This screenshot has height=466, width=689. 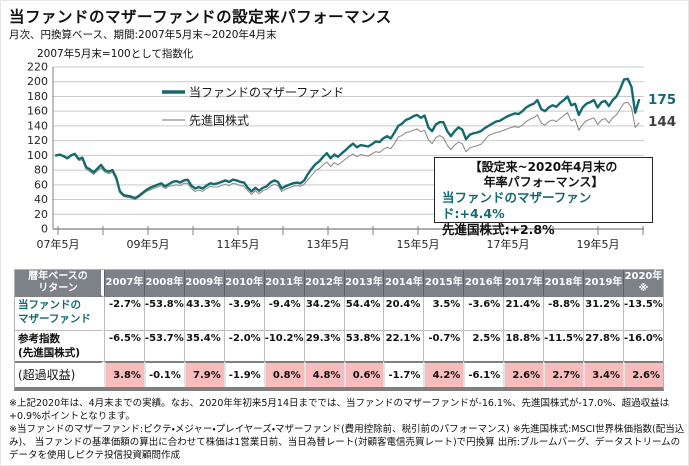 What do you see at coordinates (603, 345) in the screenshot?
I see `return-cell: 27.8%` at bounding box center [603, 345].